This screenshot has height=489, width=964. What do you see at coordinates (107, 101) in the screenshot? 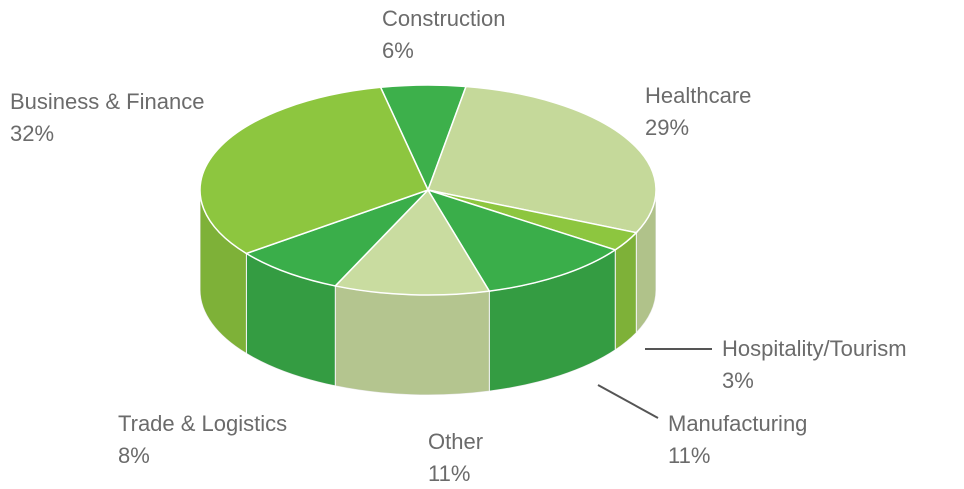
I see `slice-label: Business & Finance` at bounding box center [107, 101].